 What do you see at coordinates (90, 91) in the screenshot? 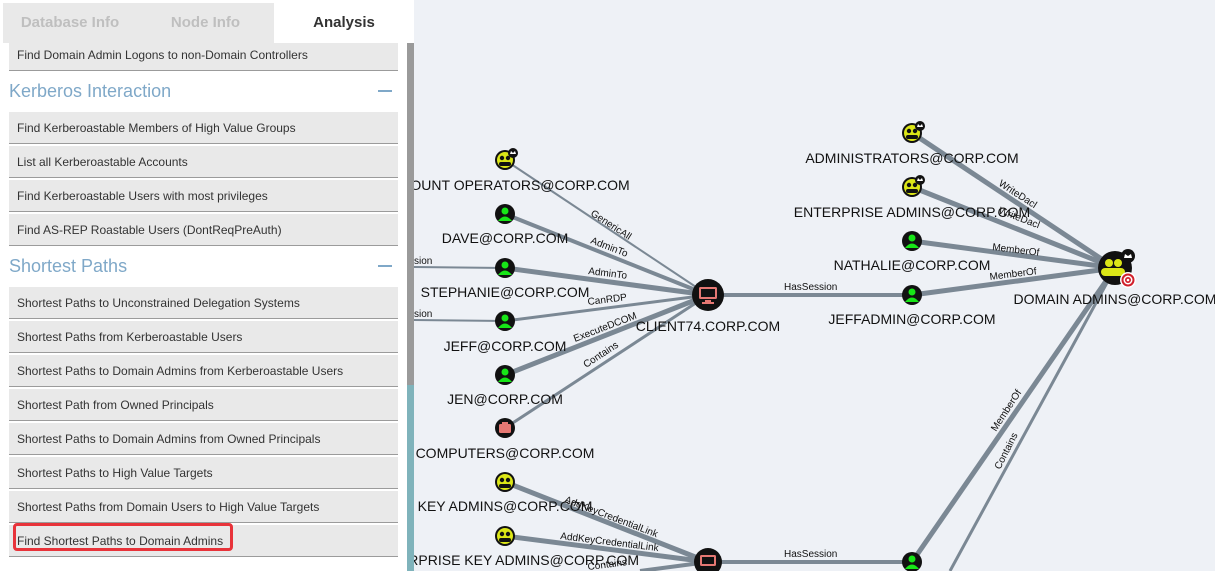
I see `section-title-kerberos: Kerberos Interaction` at bounding box center [90, 91].